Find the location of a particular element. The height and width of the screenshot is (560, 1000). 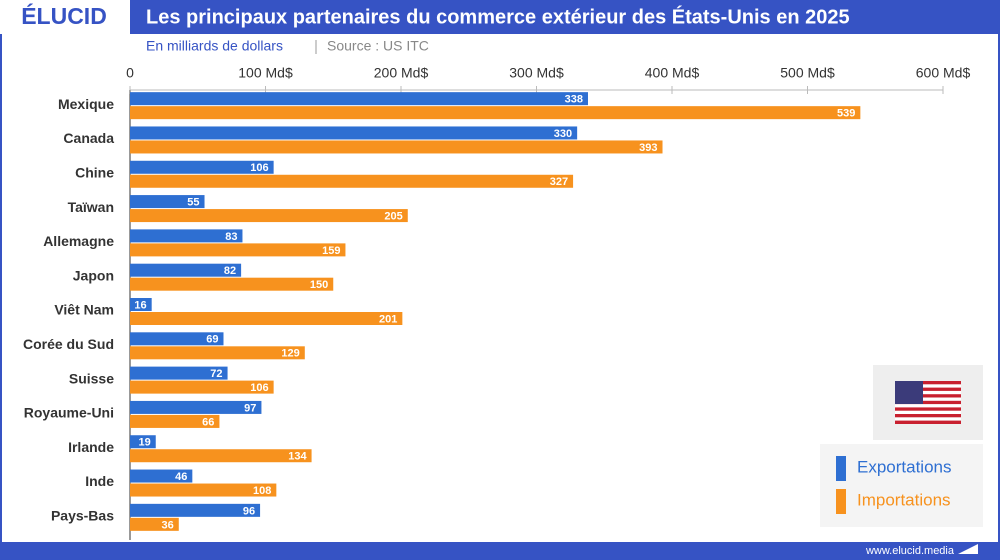

source: Source : US ITC is located at coordinates (378, 46).